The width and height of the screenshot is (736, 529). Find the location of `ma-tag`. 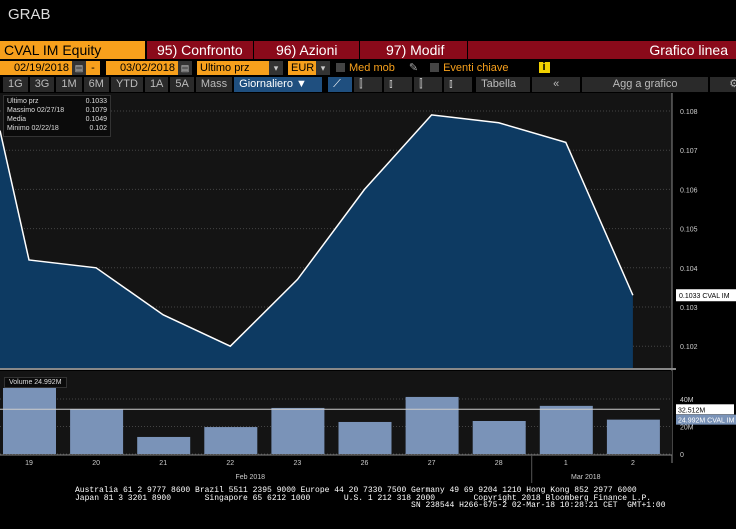

ma-tag is located at coordinates (705, 409).